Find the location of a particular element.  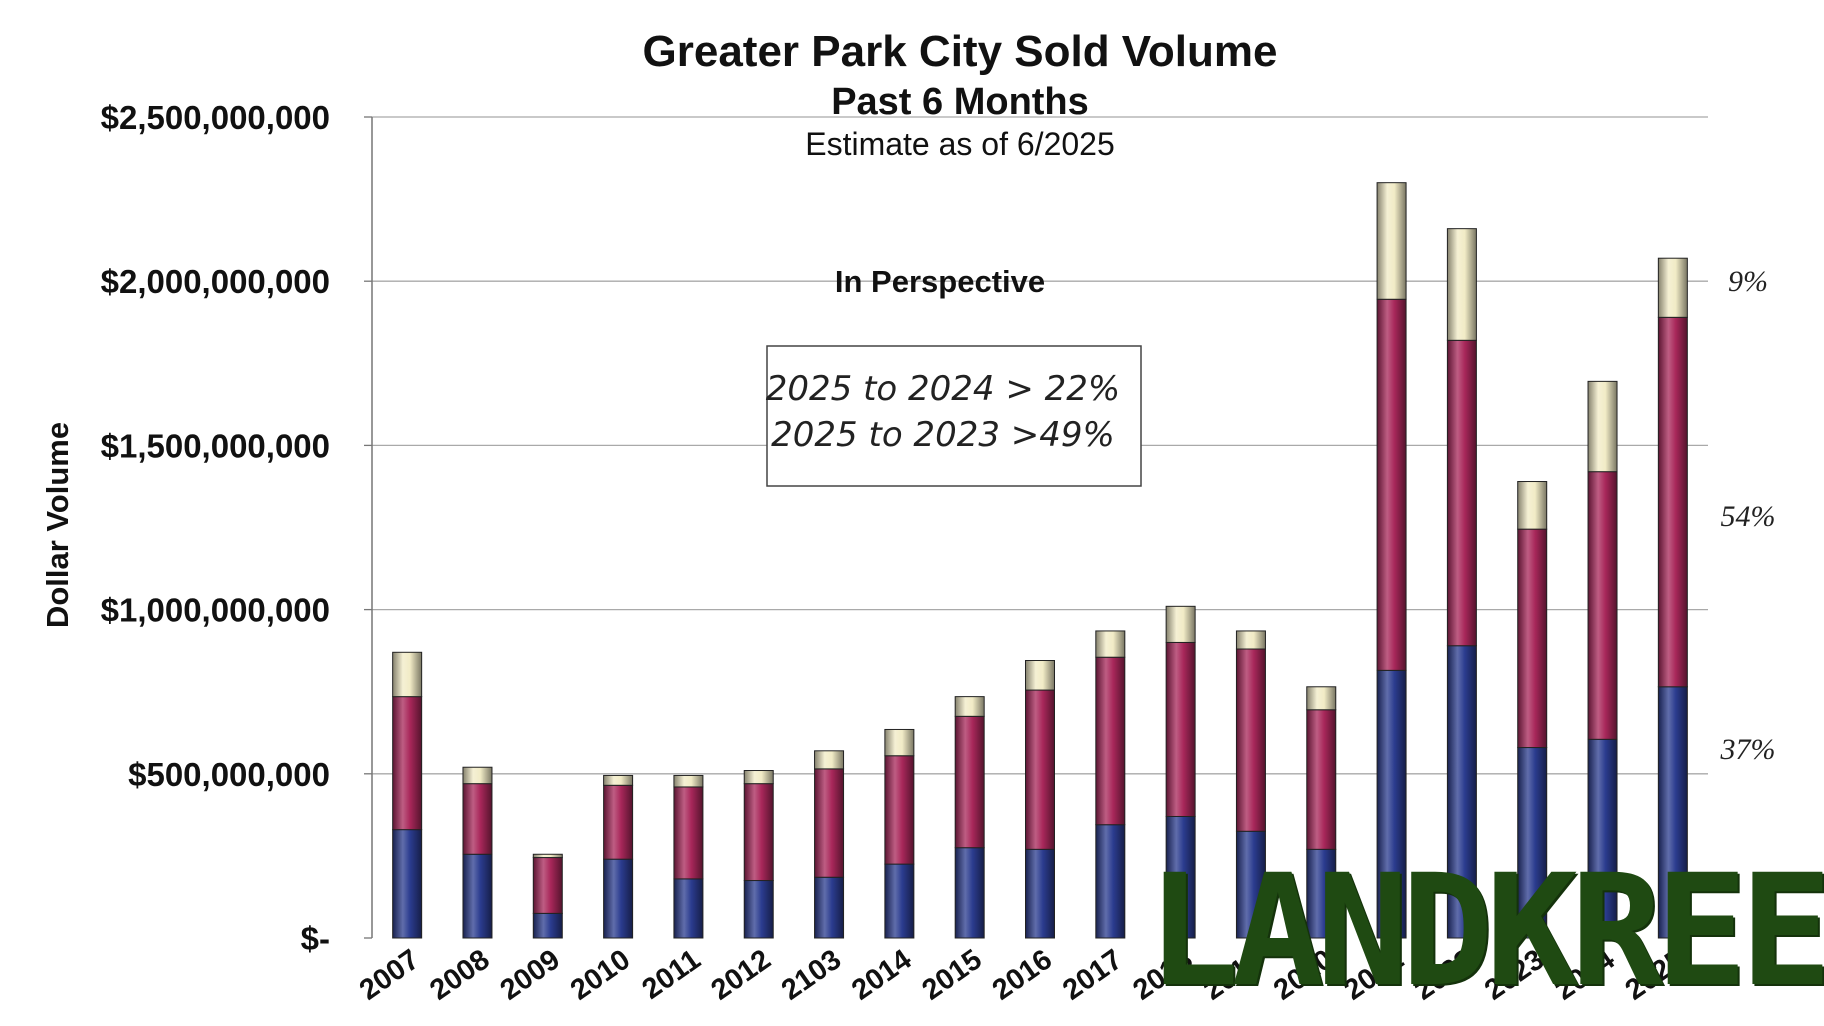

perspective-line-1: 2025 to 2024 > 22% is located at coordinates (943, 389).